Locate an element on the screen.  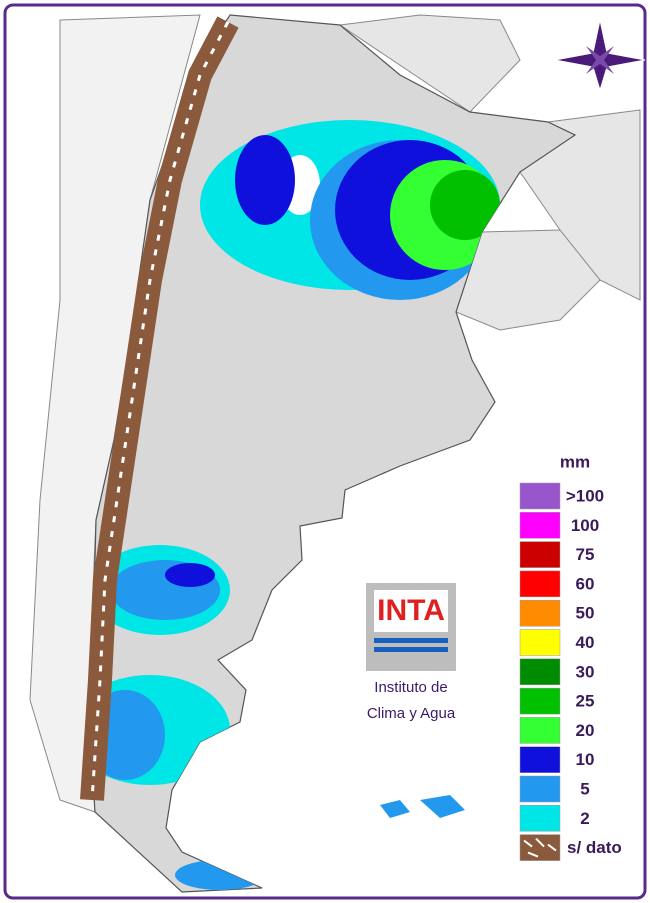
legend-label: 60 is located at coordinates (585, 583).